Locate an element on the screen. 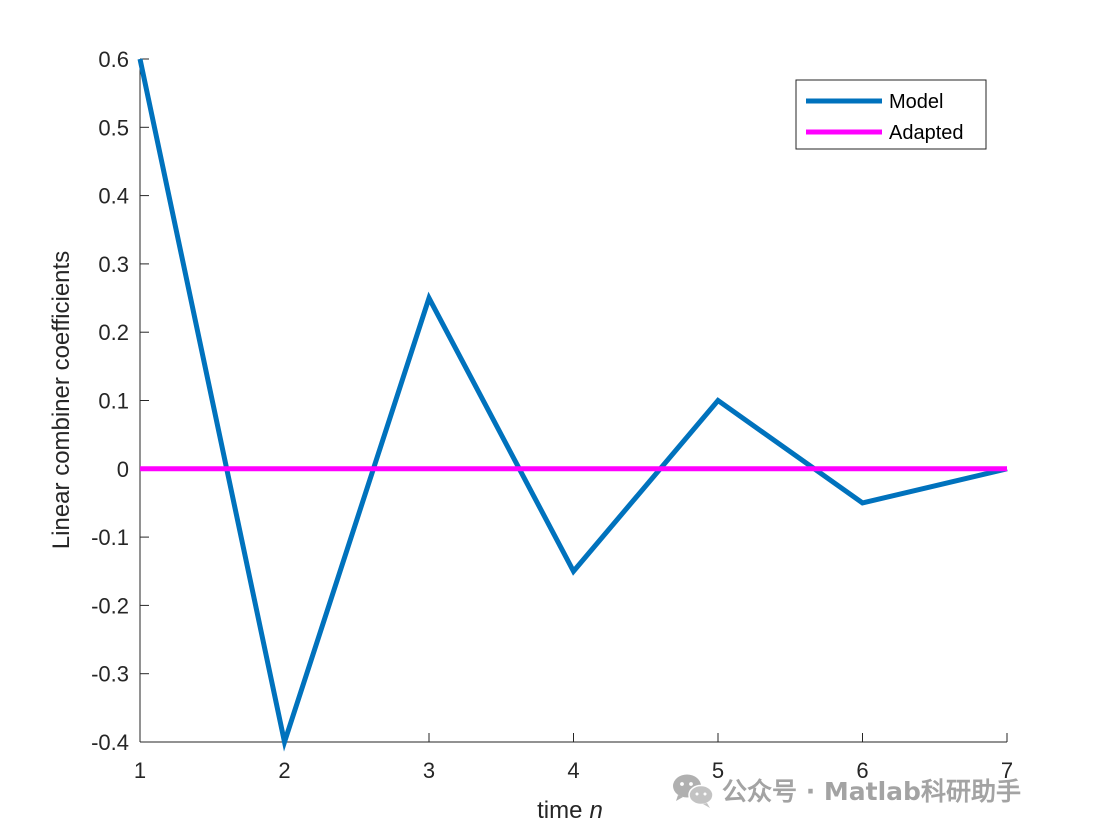  legend: Model Adapted is located at coordinates (891, 114).